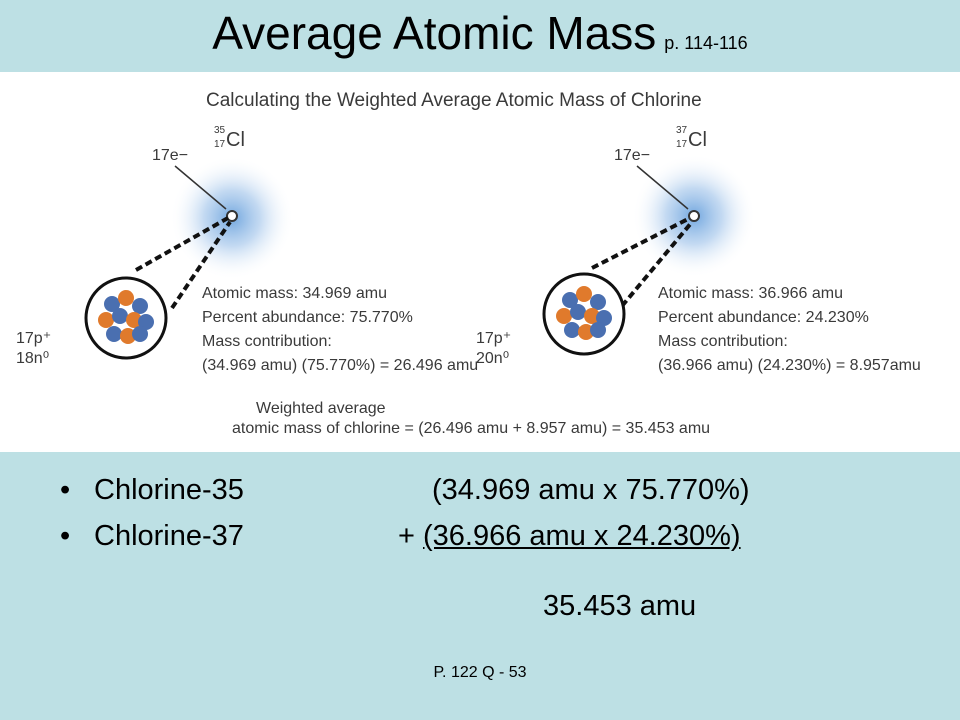 This screenshot has height=720, width=960. I want to click on contribution-label-a: Mass contribution:, so click(267, 341).